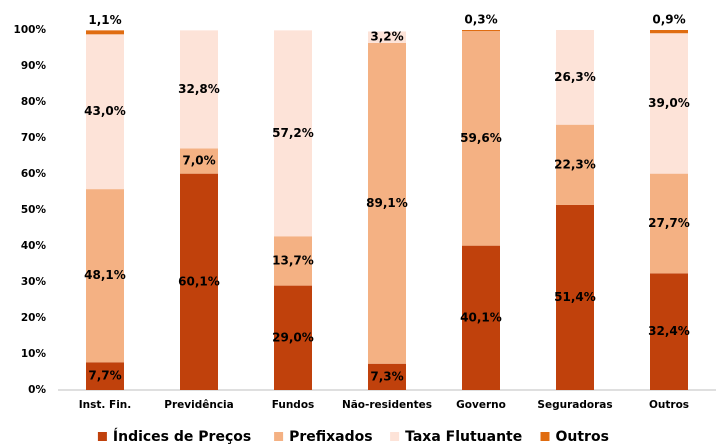 This screenshot has height=448, width=720. Describe the element at coordinates (34, 102) in the screenshot. I see `y-tick-label: 80%` at that location.